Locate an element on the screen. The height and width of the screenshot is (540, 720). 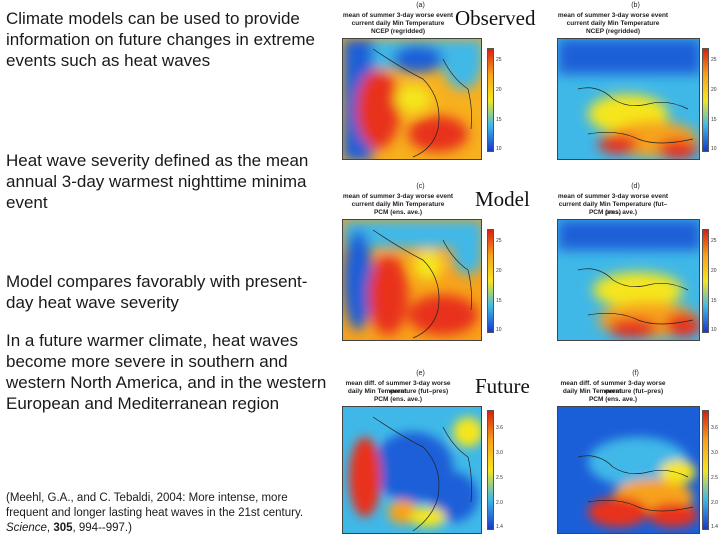
panel-e-tick: 2.0 is located at coordinates (499, 503).